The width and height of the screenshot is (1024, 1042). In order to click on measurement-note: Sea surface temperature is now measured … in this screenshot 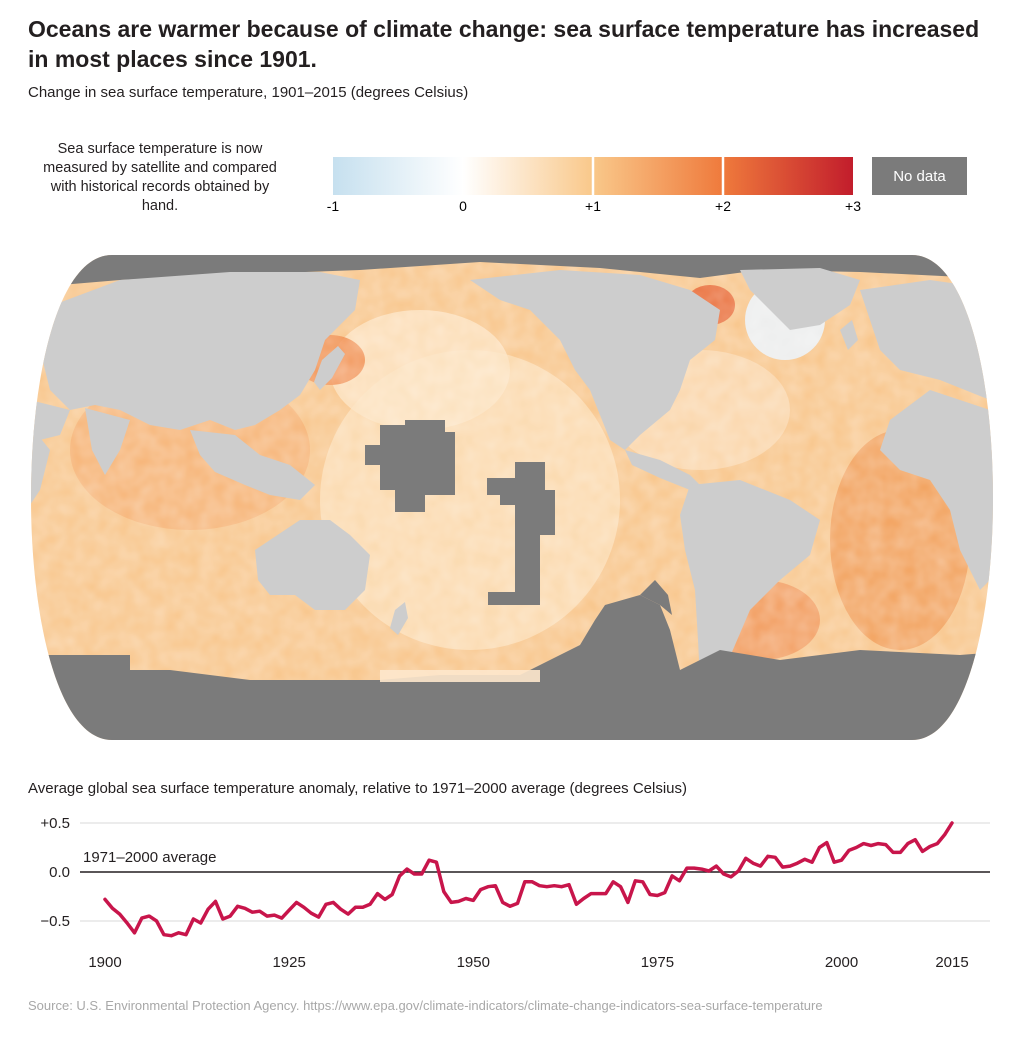, I will do `click(160, 177)`.